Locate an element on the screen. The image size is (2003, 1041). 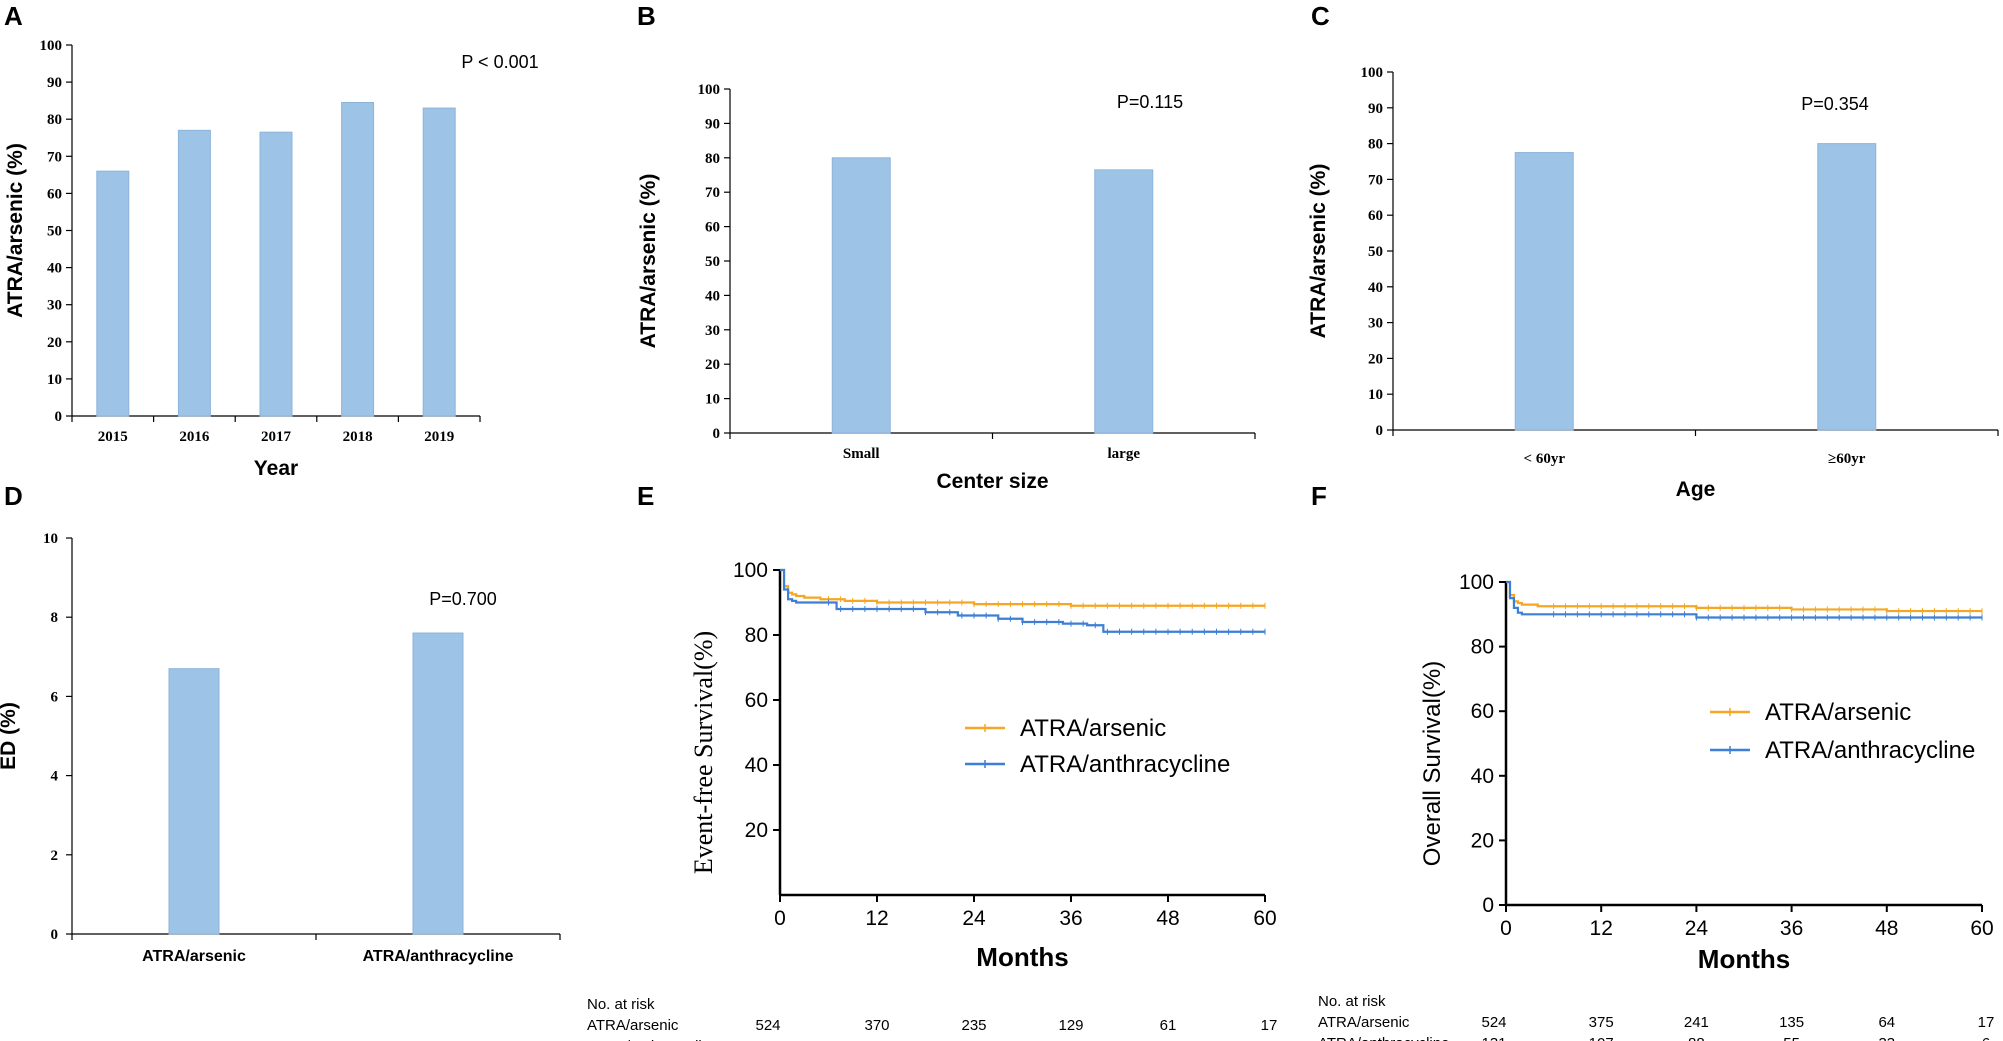
risk-count: 6 is located at coordinates (1269, 1039).